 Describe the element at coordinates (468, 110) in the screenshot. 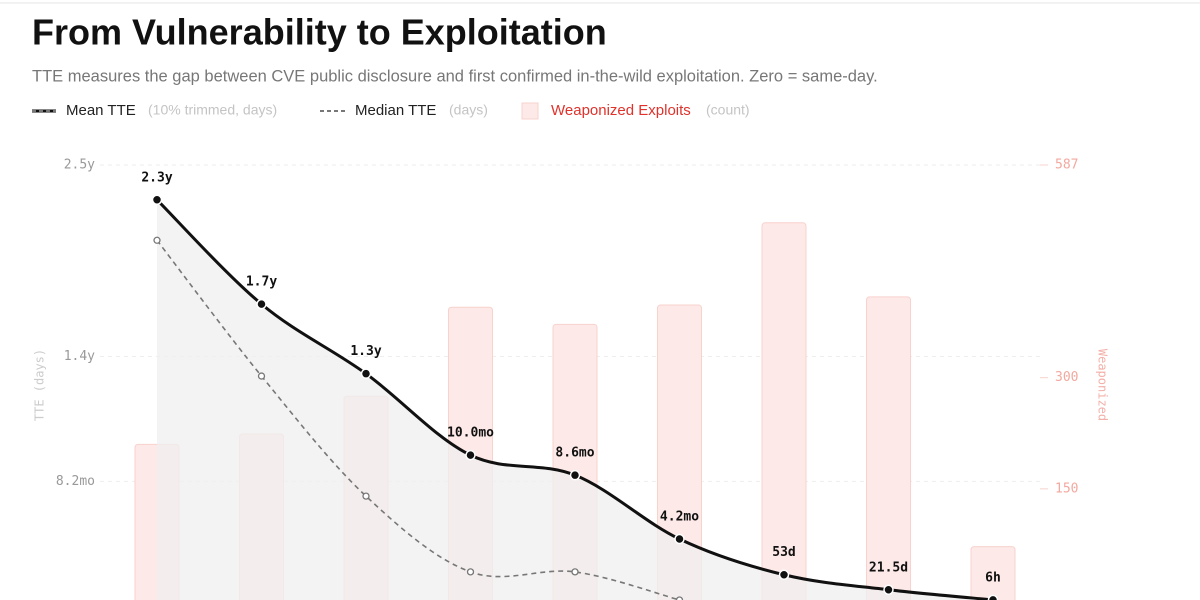

I see `legend-note: (days)` at that location.